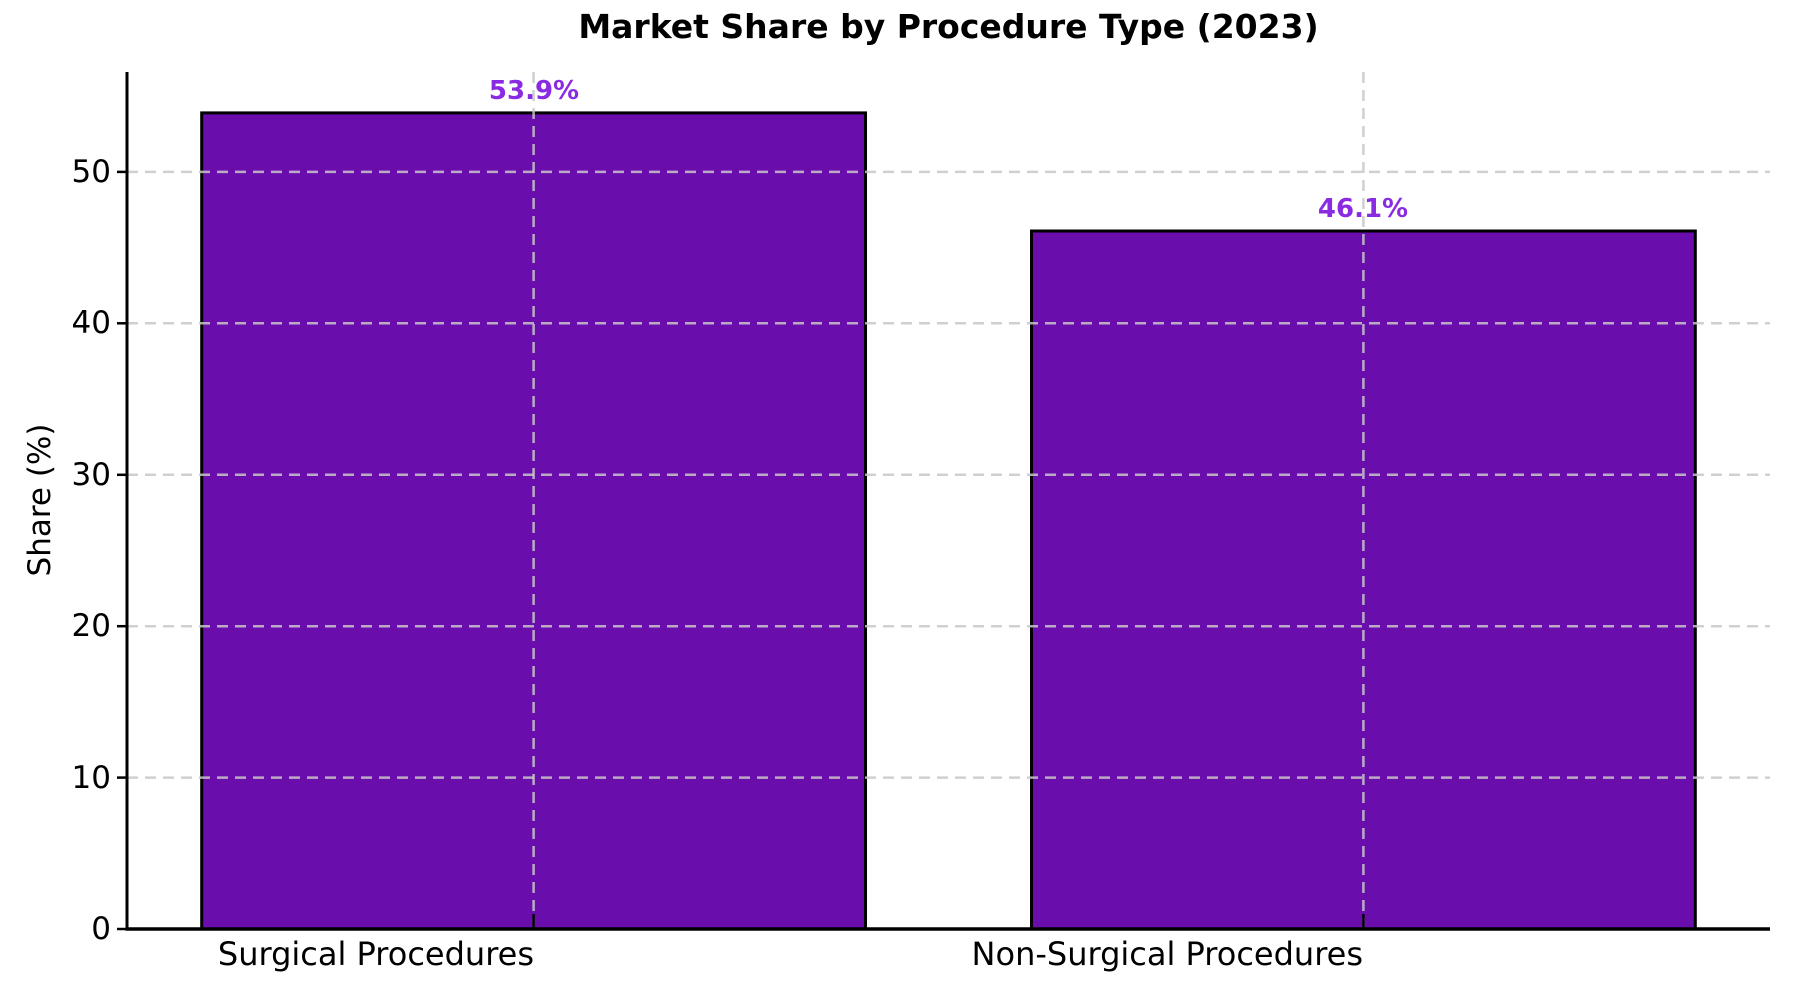 This screenshot has height=1000, width=1800. What do you see at coordinates (1363, 209) in the screenshot?
I see `bar-value-label-1: 46.1%` at bounding box center [1363, 209].